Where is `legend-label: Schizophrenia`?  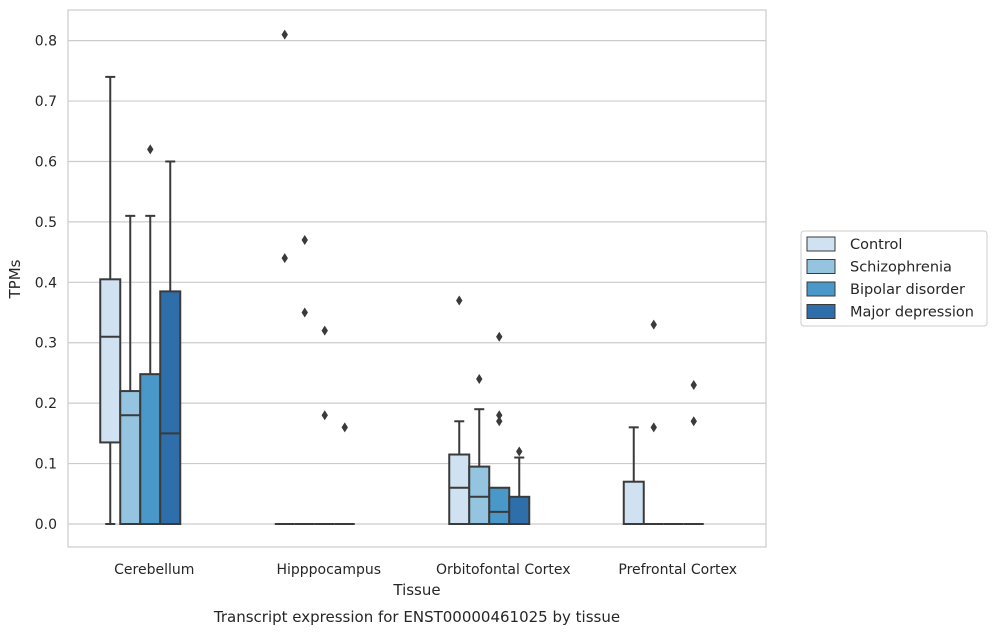
legend-label: Schizophrenia is located at coordinates (901, 268).